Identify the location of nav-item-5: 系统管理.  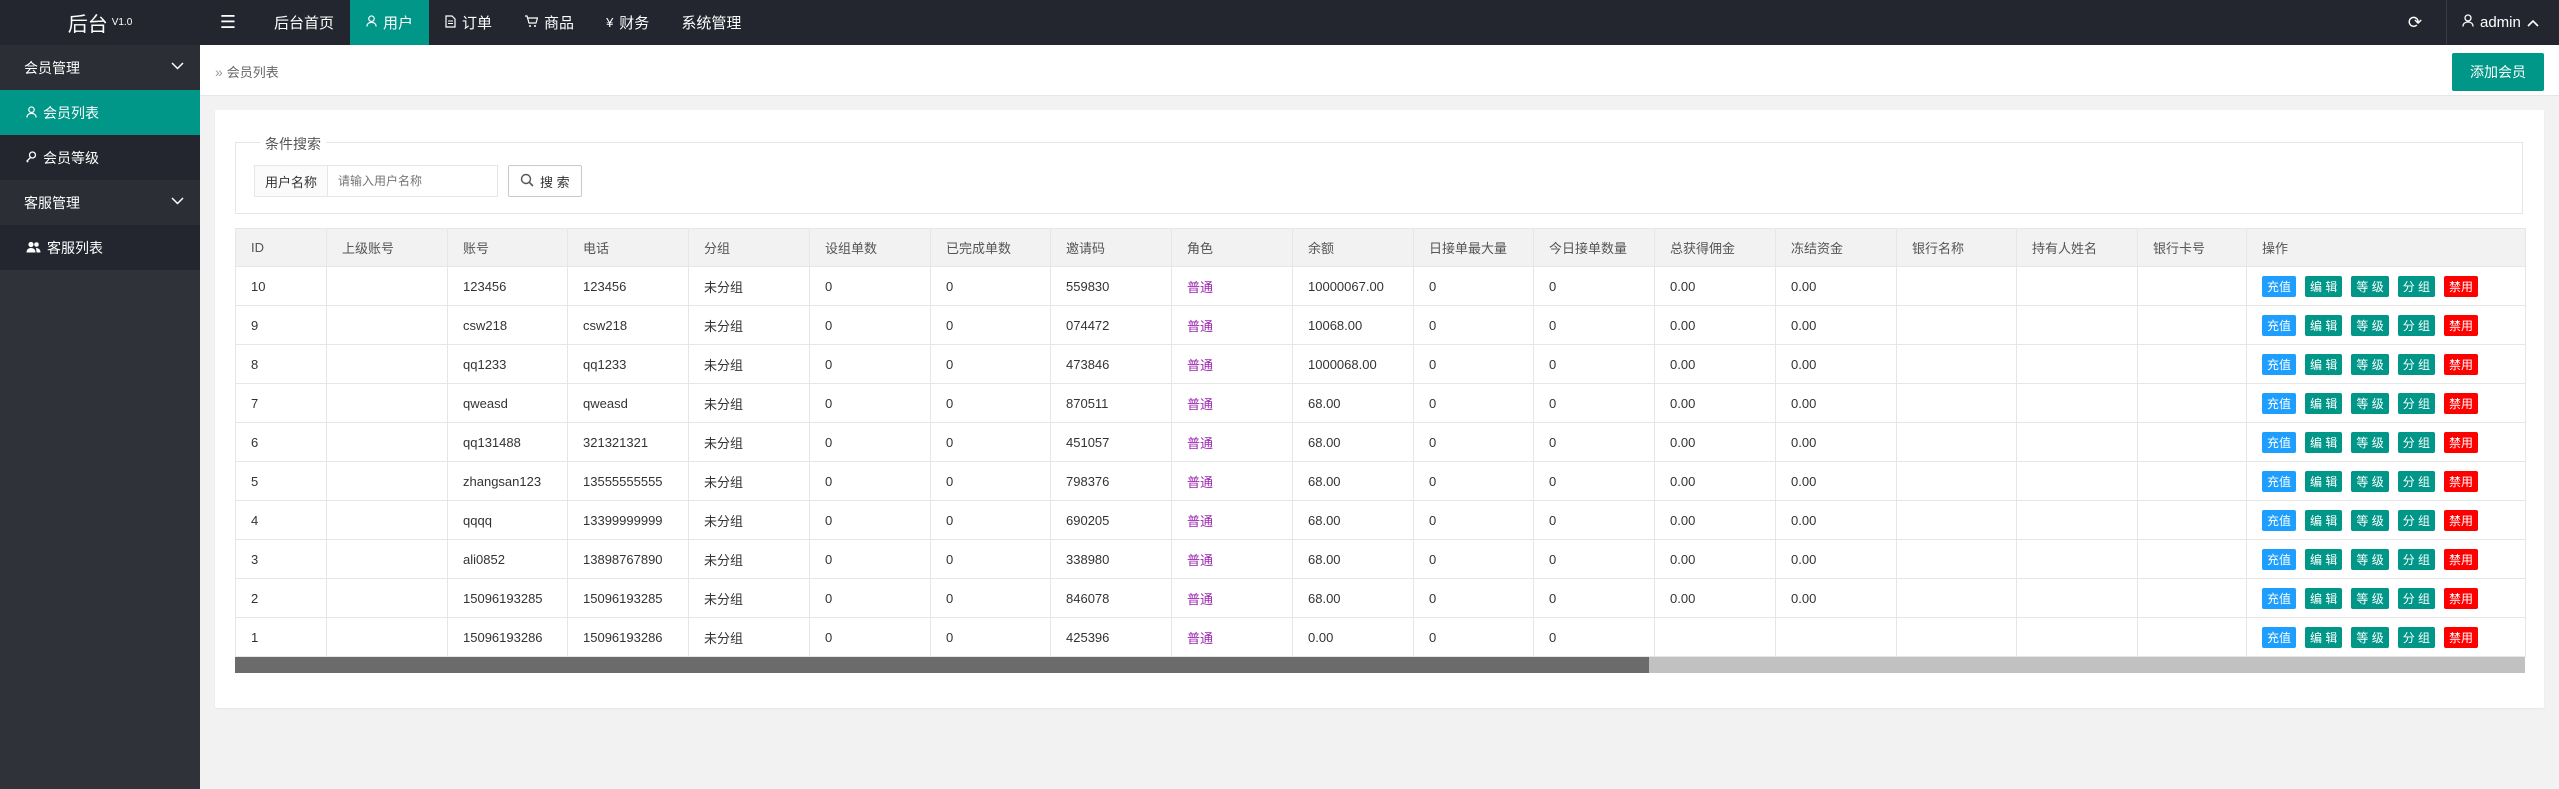
(711, 22).